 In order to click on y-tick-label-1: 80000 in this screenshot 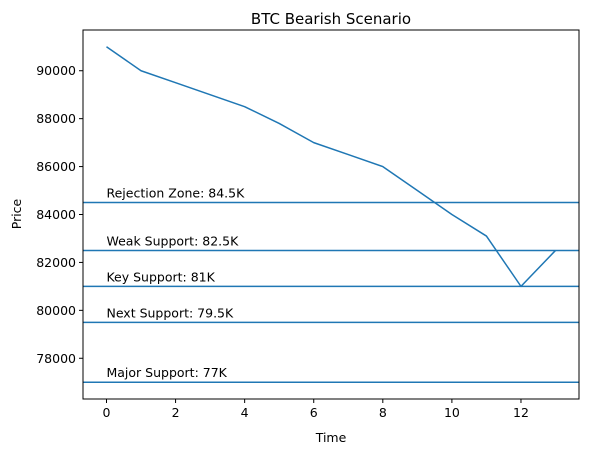, I will do `click(56, 310)`.